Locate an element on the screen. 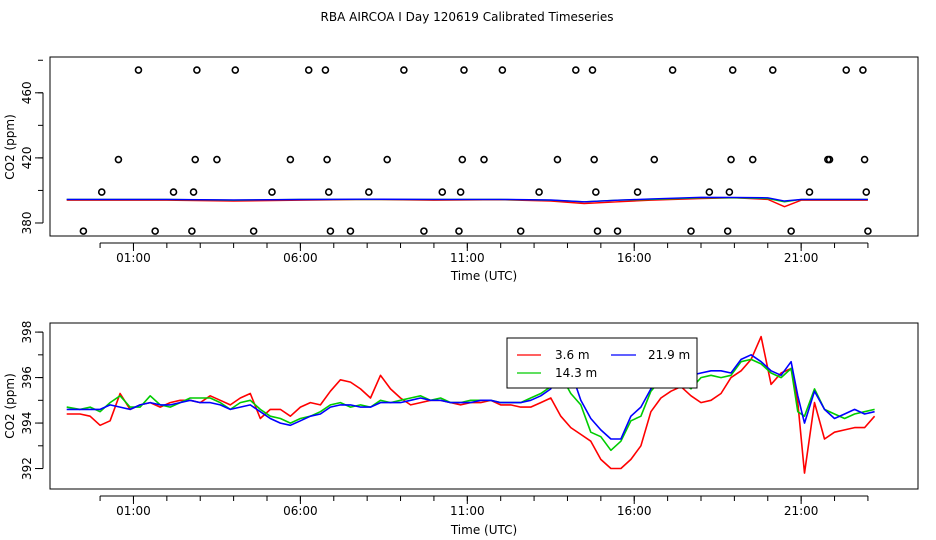 The width and height of the screenshot is (936, 540). top-y-axis: 380 420 460 is located at coordinates (32, 147).